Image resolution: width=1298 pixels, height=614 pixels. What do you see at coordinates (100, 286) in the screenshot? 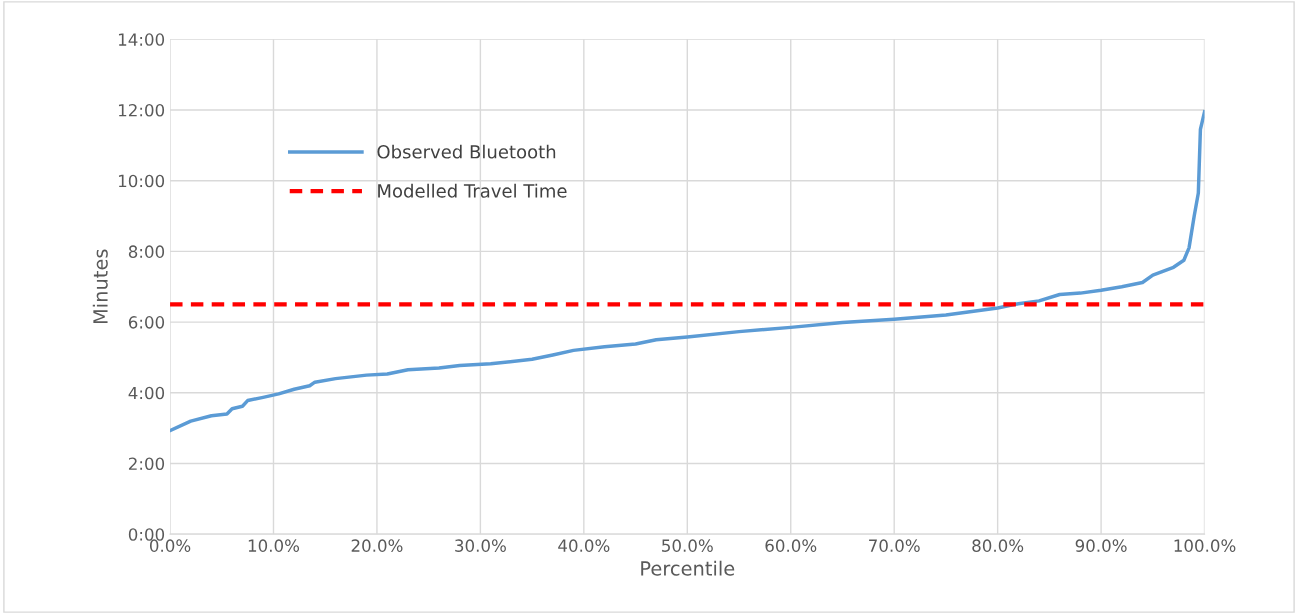
I see `y-axis-title: Minutes` at bounding box center [100, 286].